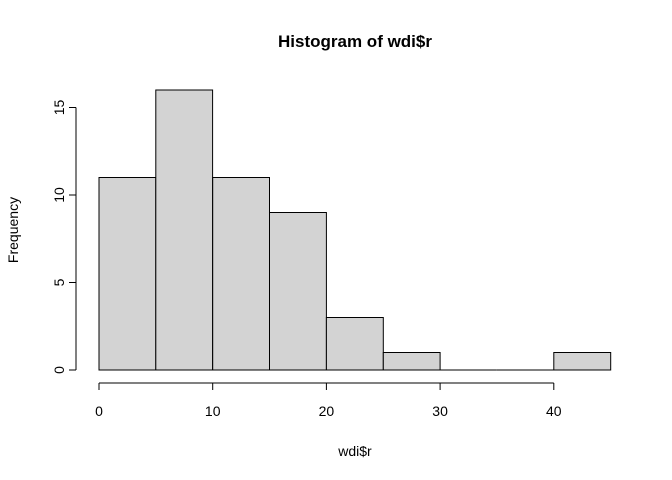 The height and width of the screenshot is (480, 672). What do you see at coordinates (554, 411) in the screenshot?
I see `x-tick-label-4: 40` at bounding box center [554, 411].